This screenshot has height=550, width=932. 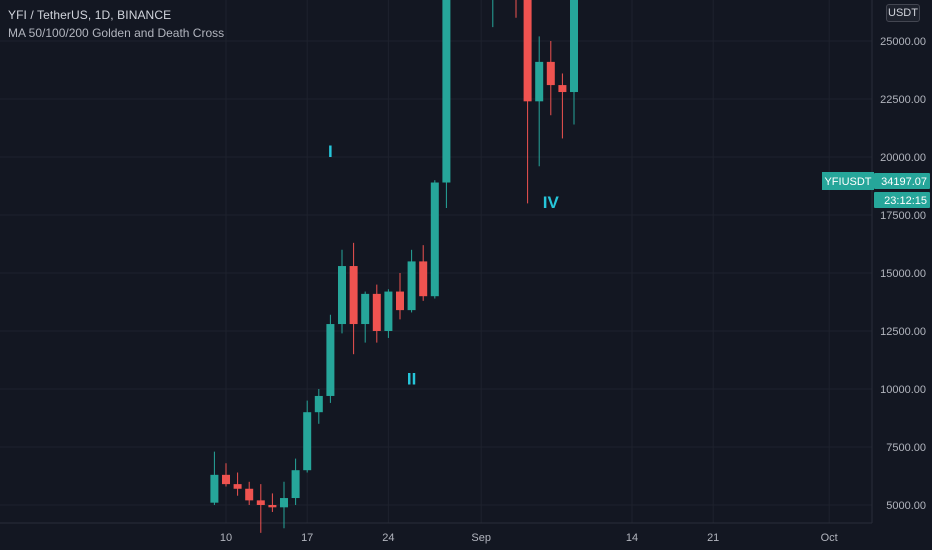 What do you see at coordinates (903, 13) in the screenshot?
I see `currency-badge: USDT` at bounding box center [903, 13].